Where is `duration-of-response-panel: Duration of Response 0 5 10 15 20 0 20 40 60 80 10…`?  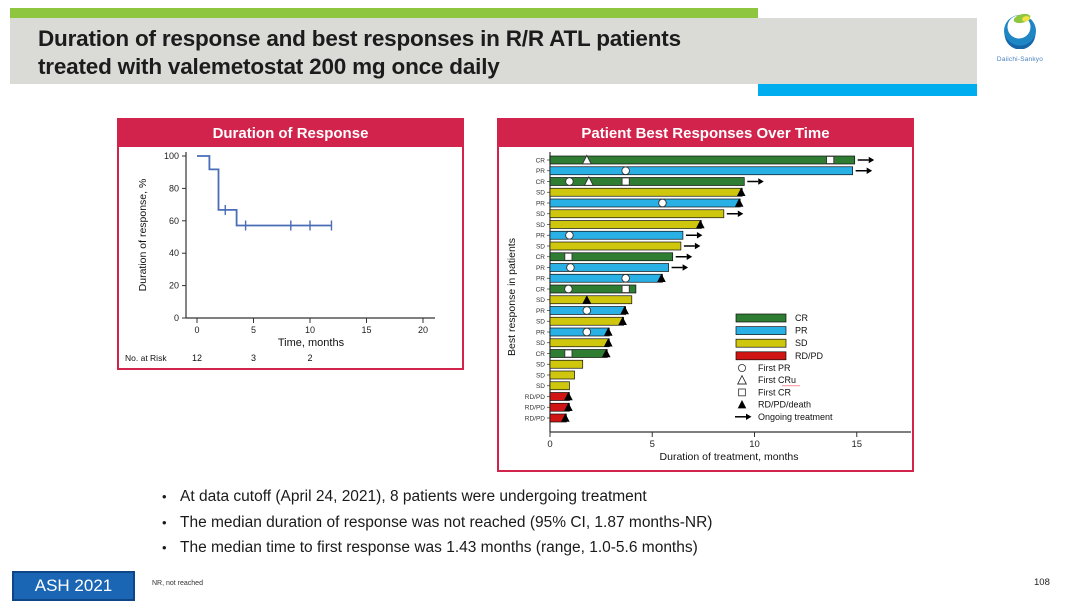
duration-of-response-panel: Duration of Response 0 5 10 15 20 0 20 40 60 80 10… is located at coordinates (290, 244).